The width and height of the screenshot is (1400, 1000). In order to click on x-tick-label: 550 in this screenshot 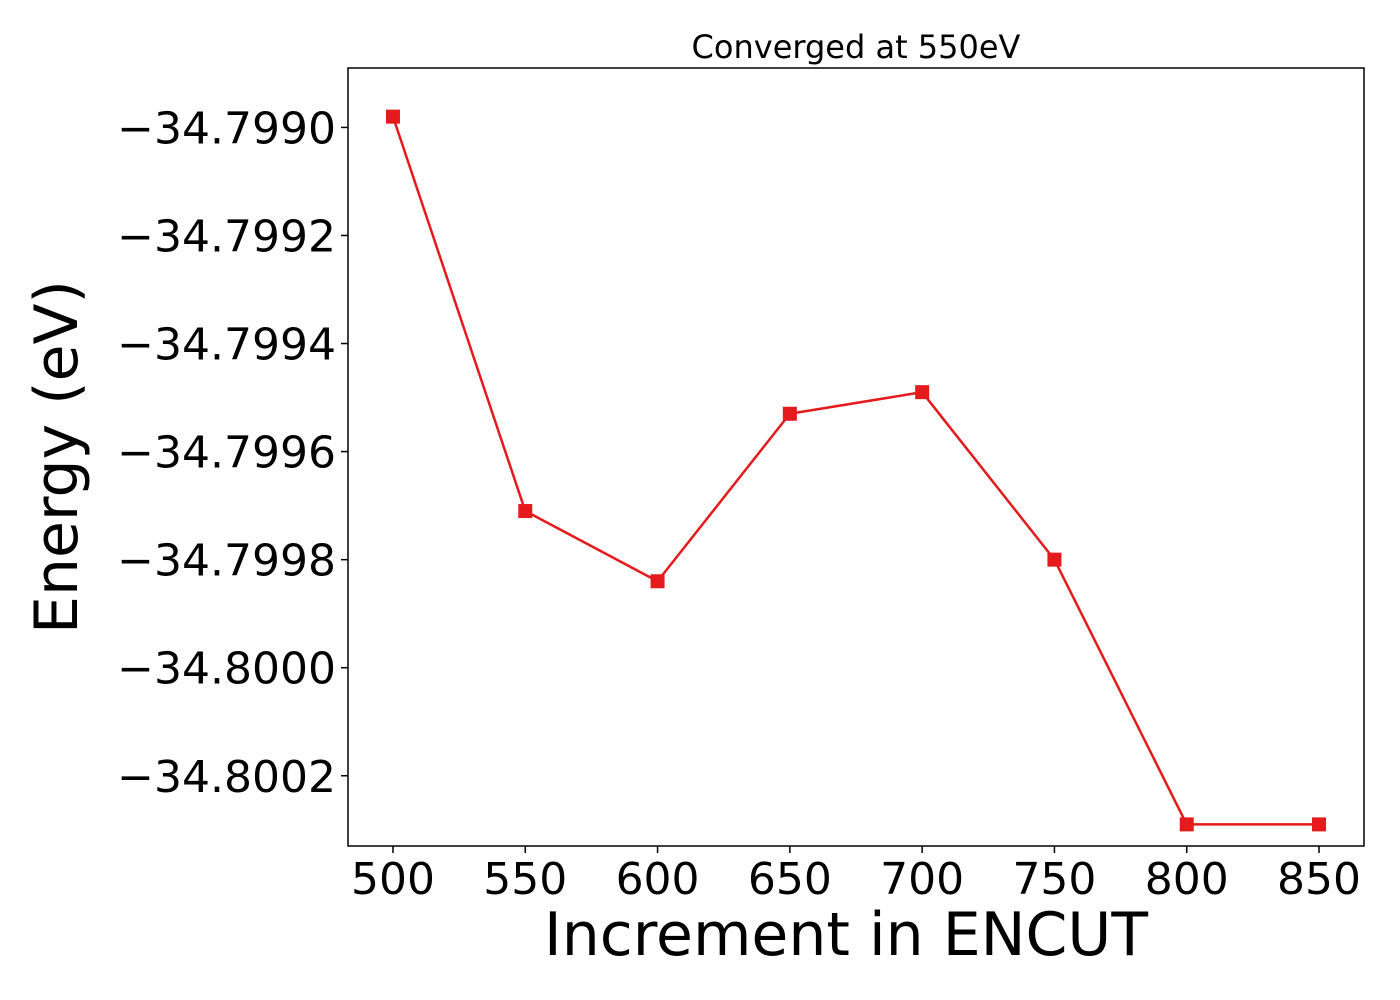, I will do `click(525, 879)`.